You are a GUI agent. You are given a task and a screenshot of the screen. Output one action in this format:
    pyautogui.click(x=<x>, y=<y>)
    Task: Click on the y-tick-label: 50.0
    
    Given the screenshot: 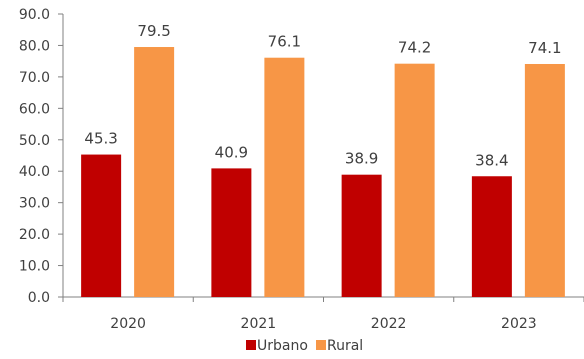 What is the action you would take?
    pyautogui.click(x=34, y=141)
    